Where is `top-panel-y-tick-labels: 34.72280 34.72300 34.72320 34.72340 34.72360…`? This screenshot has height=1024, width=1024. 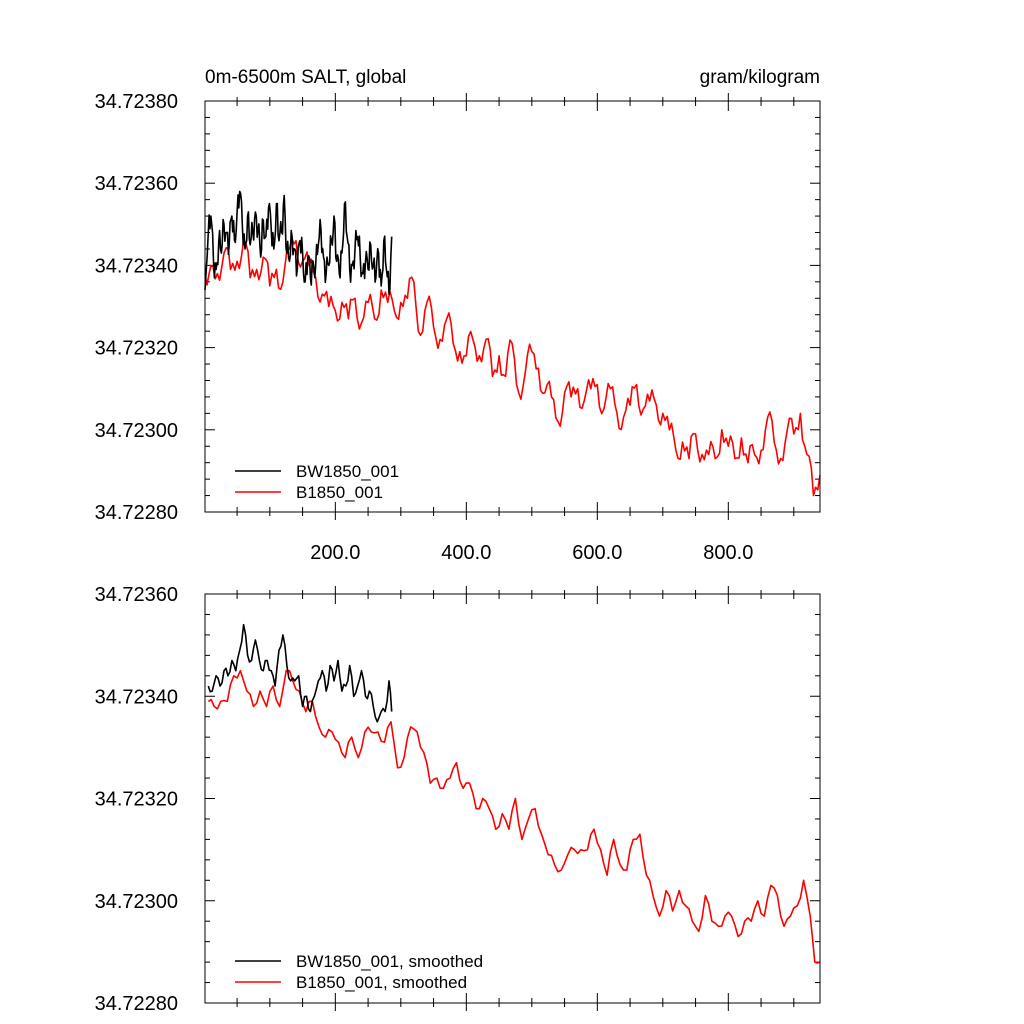
top-panel-y-tick-labels: 34.72280 34.72300 34.72320 34.72340 34.72360… is located at coordinates (136, 307).